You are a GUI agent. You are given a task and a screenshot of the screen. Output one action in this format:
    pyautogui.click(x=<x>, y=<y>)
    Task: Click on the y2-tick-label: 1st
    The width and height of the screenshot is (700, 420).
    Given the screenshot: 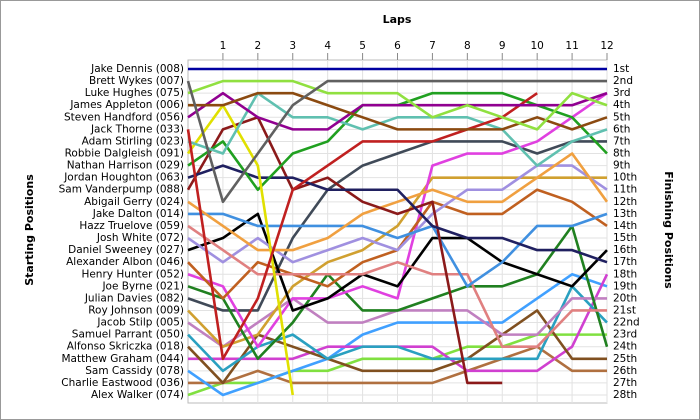 What is the action you would take?
    pyautogui.click(x=621, y=69)
    